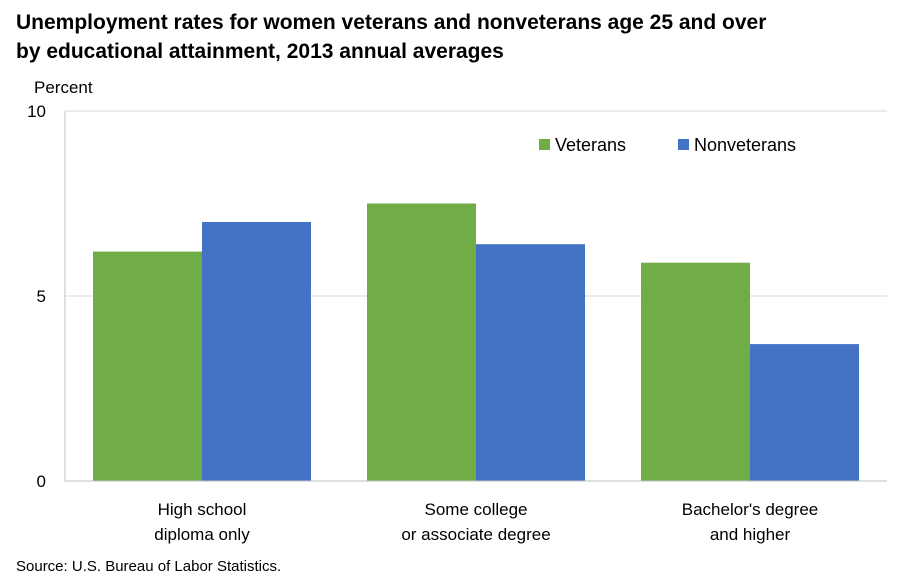  I want to click on x-tick-label: diploma only, so click(202, 534).